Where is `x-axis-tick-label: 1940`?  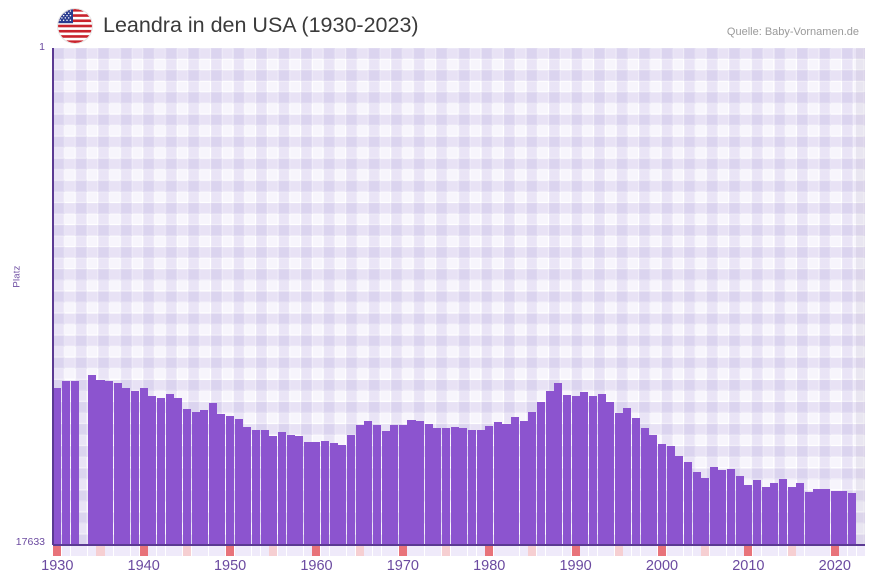
x-axis-tick-label: 1940 is located at coordinates (143, 566).